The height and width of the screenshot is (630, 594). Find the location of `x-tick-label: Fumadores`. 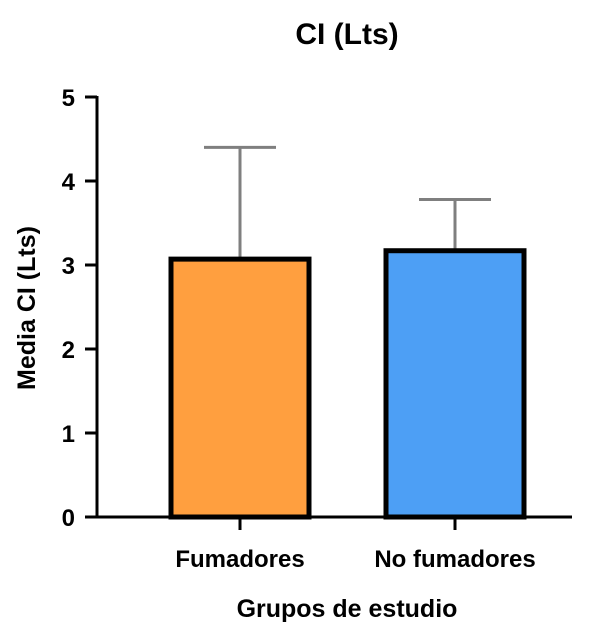

x-tick-label: Fumadores is located at coordinates (239, 559).